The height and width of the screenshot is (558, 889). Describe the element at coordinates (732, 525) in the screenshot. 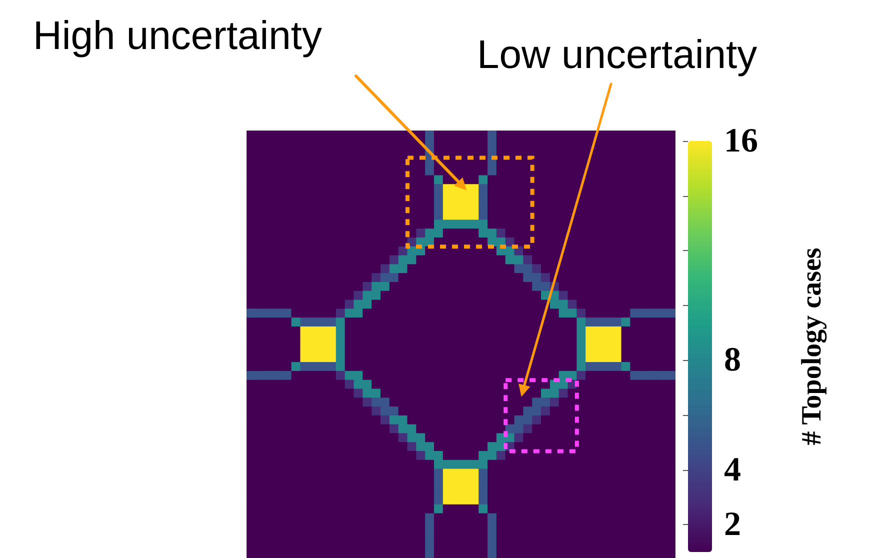

I see `color-bar-label: 2` at that location.